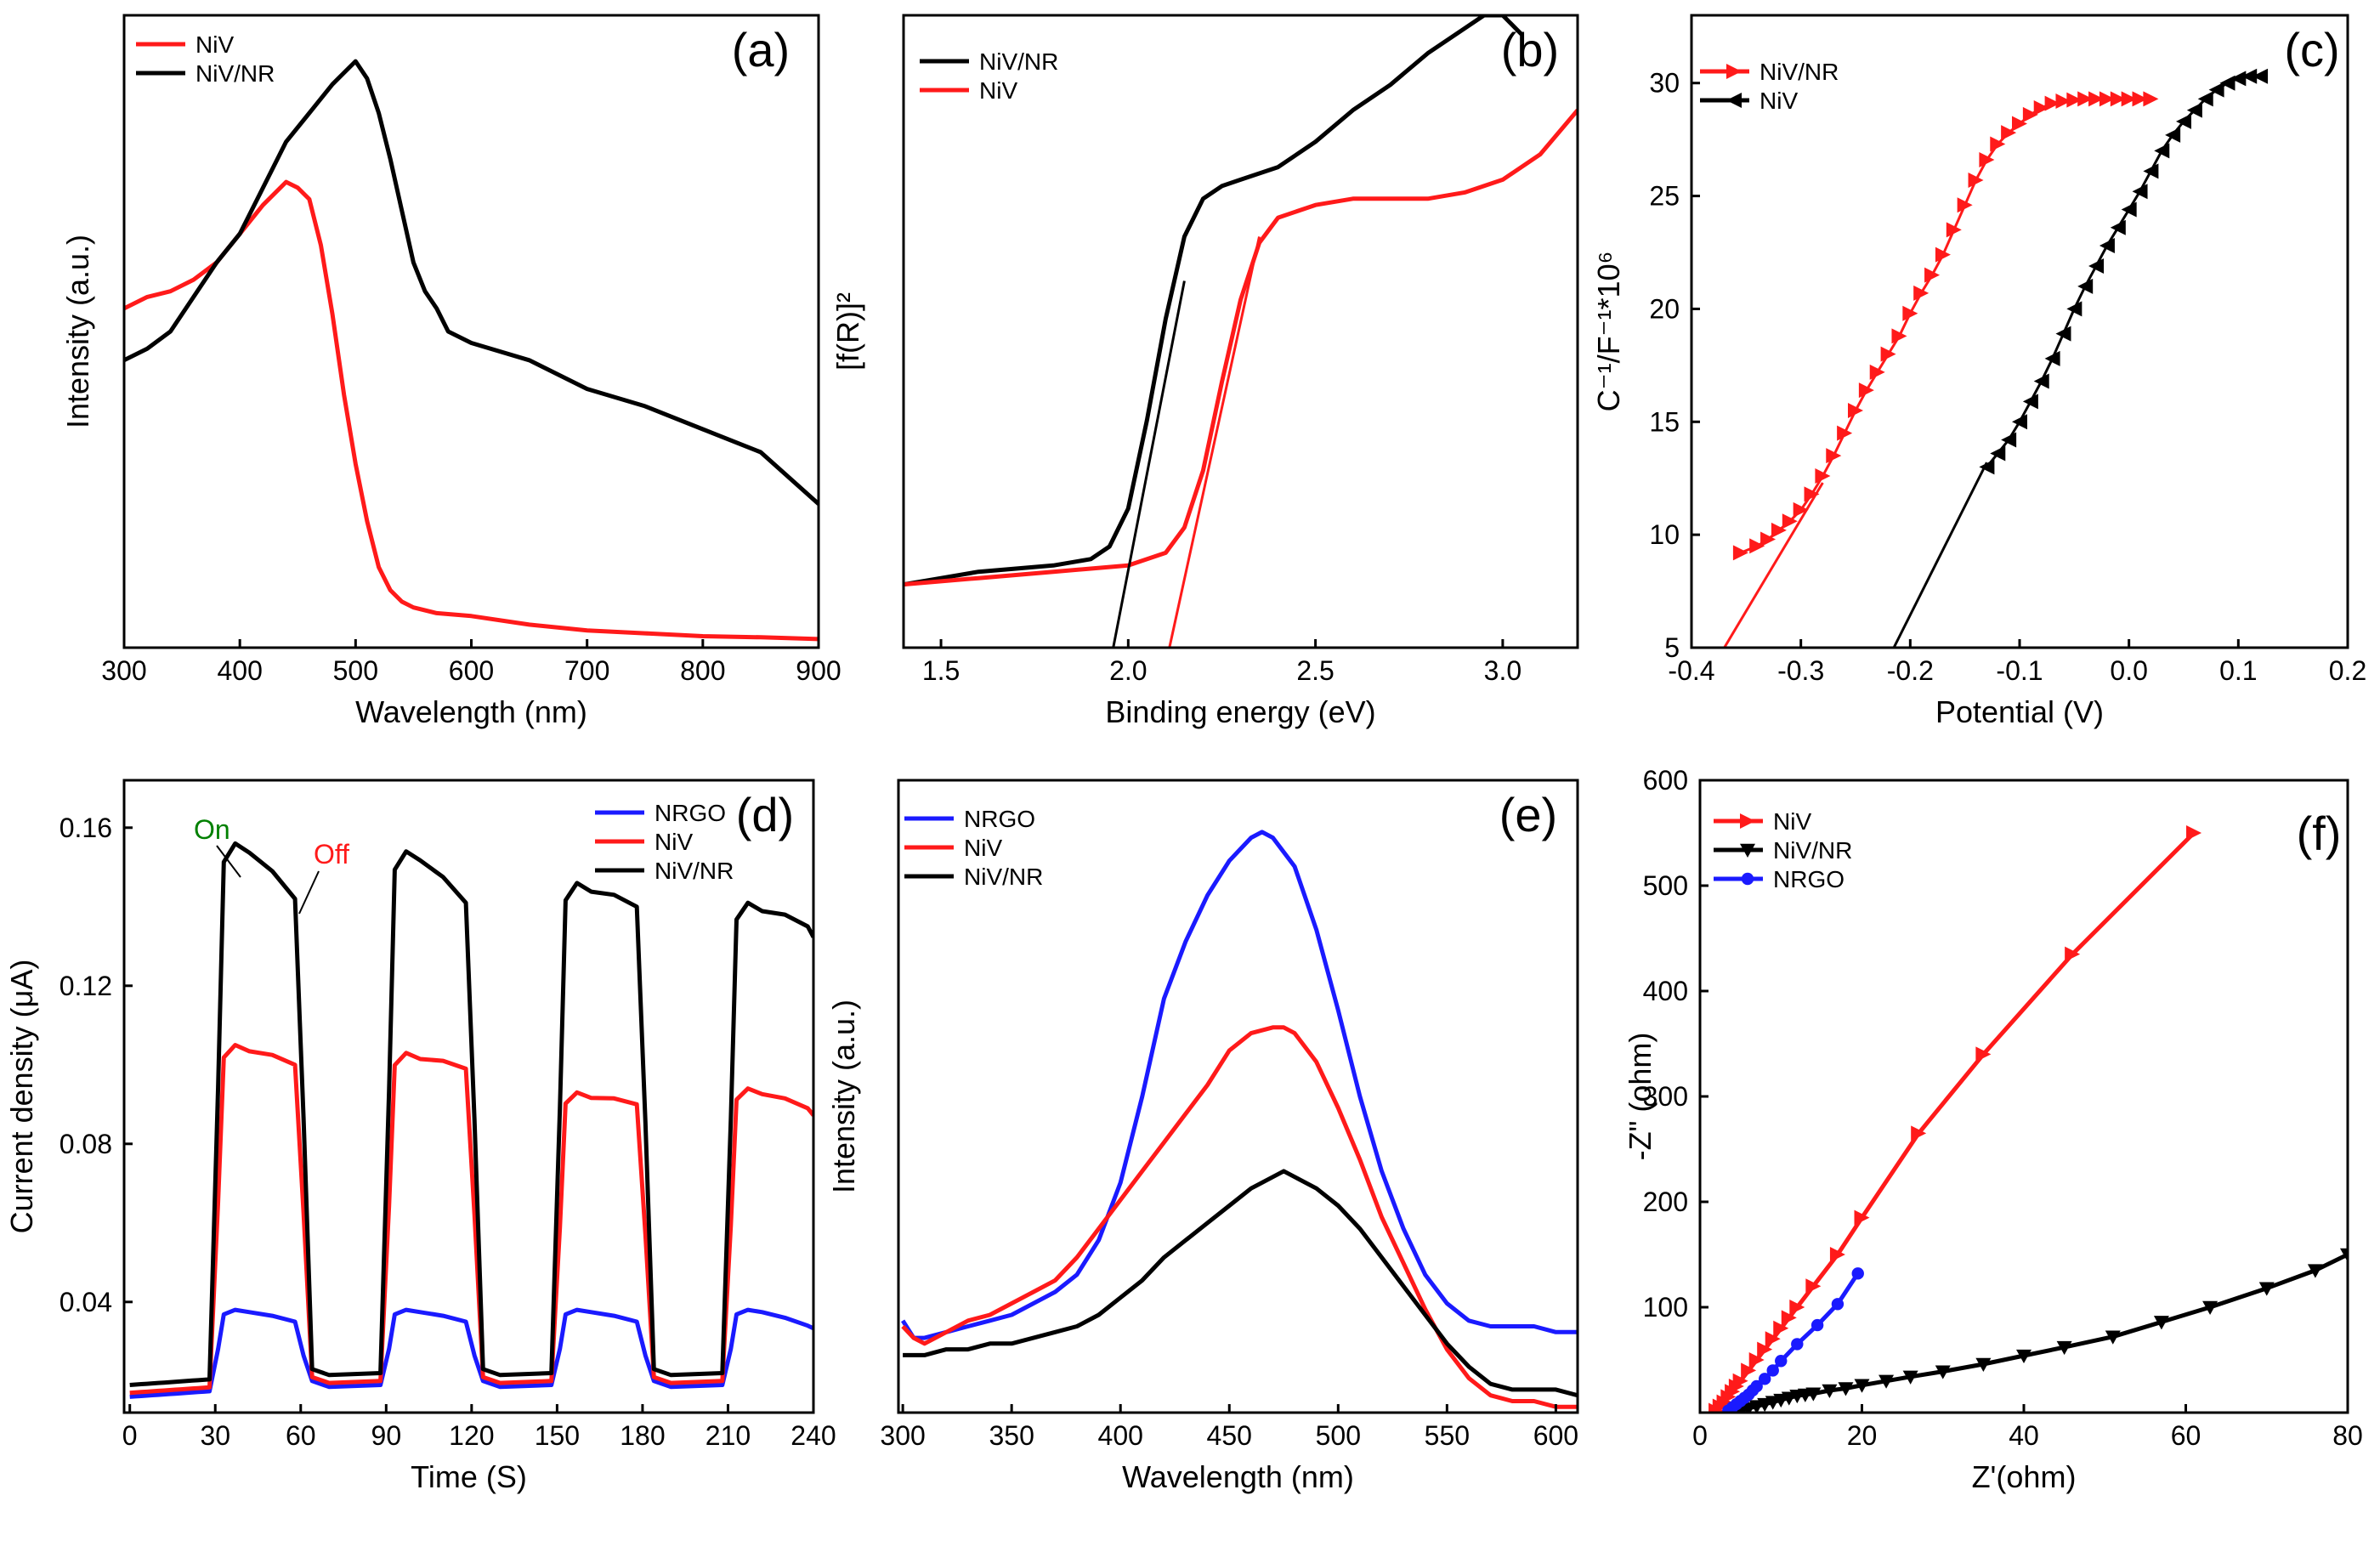 The width and height of the screenshot is (2380, 1552). What do you see at coordinates (1229, 1436) in the screenshot?
I see `panel-e-xtick-label: 450` at bounding box center [1229, 1436].